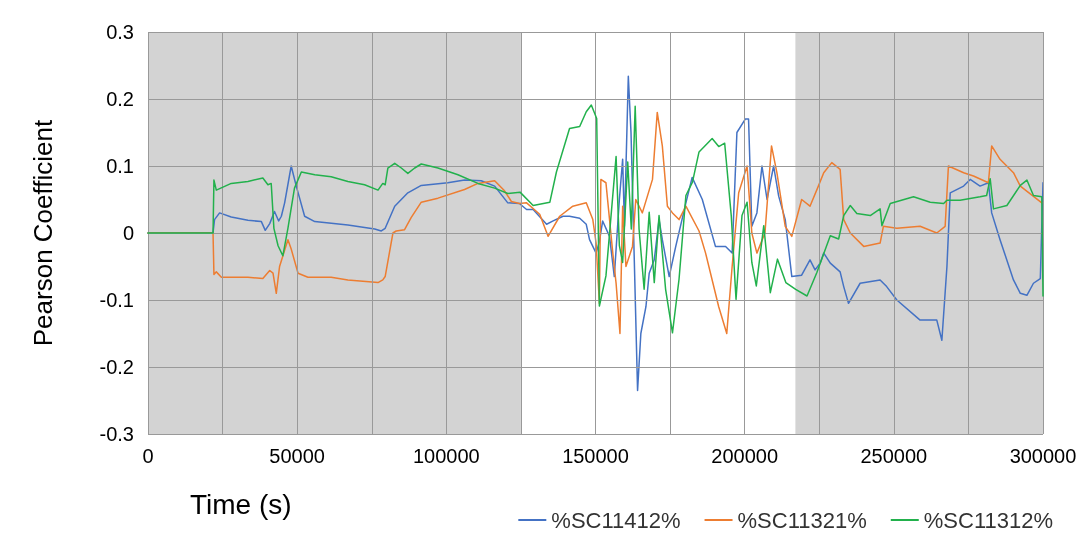  I want to click on y-tick-label: 0, so click(128, 233).